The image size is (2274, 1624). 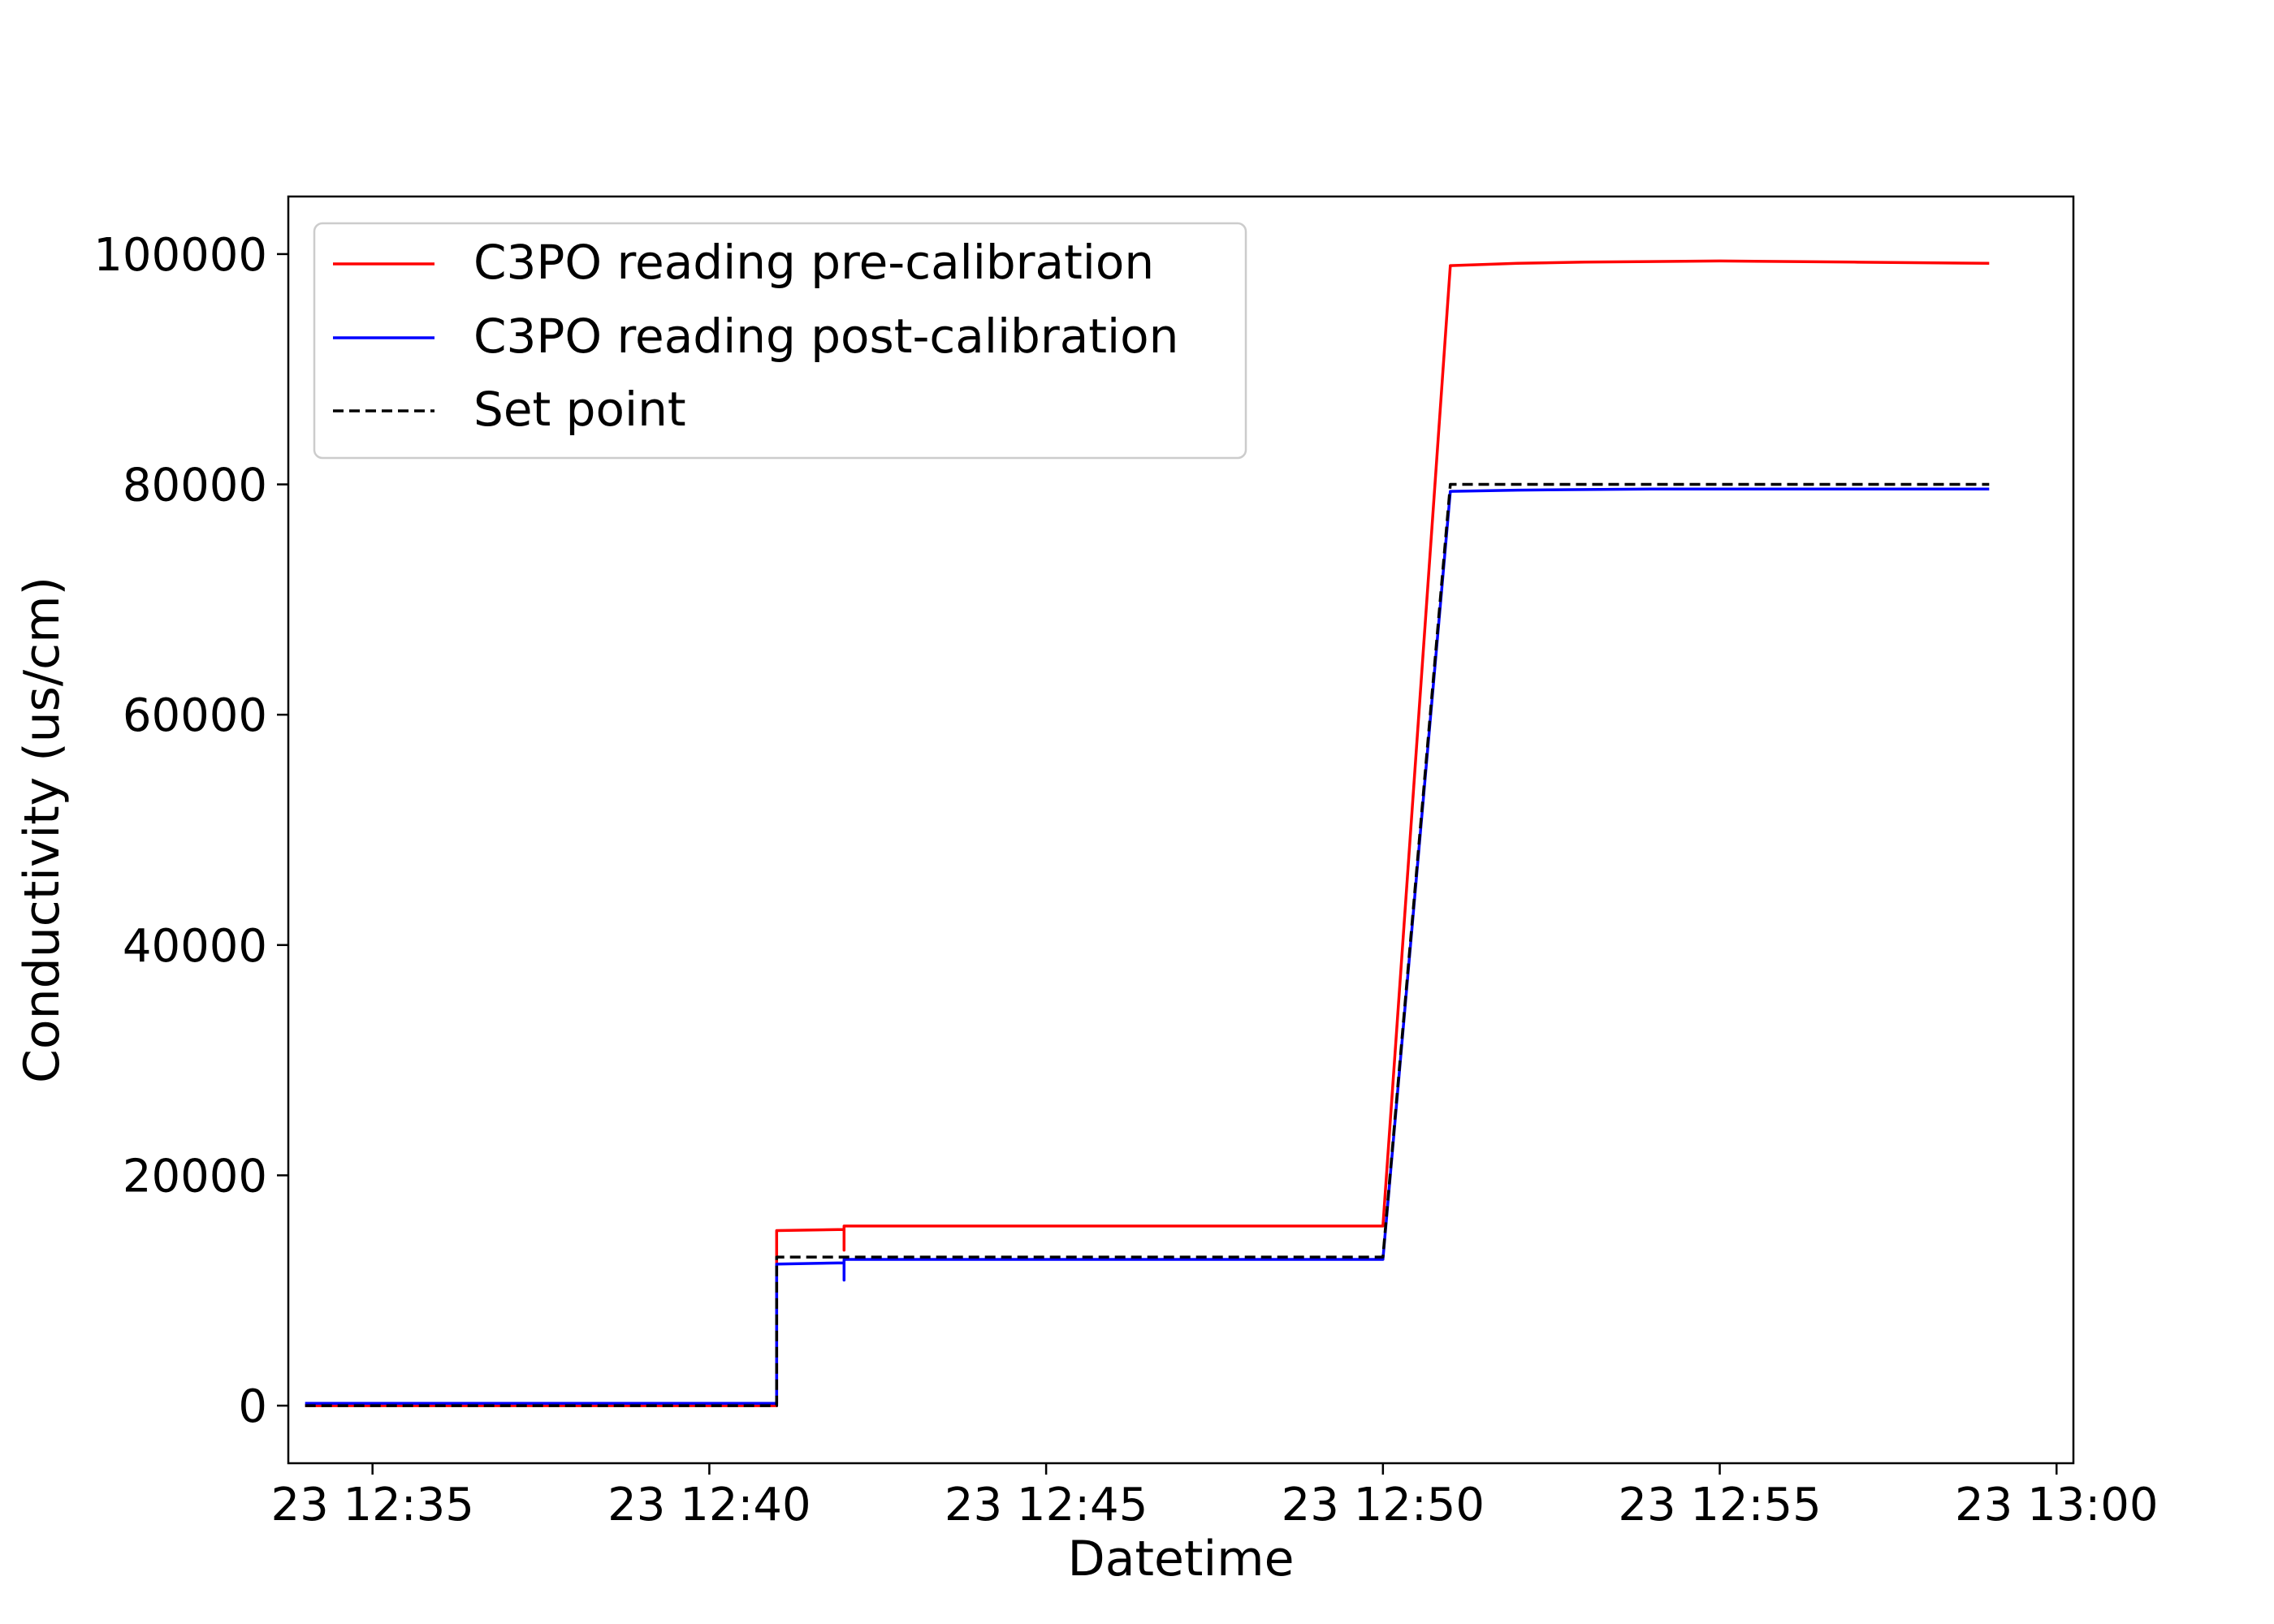 What do you see at coordinates (2056, 1505) in the screenshot?
I see `x-tick-label-5: 23 13:00` at bounding box center [2056, 1505].